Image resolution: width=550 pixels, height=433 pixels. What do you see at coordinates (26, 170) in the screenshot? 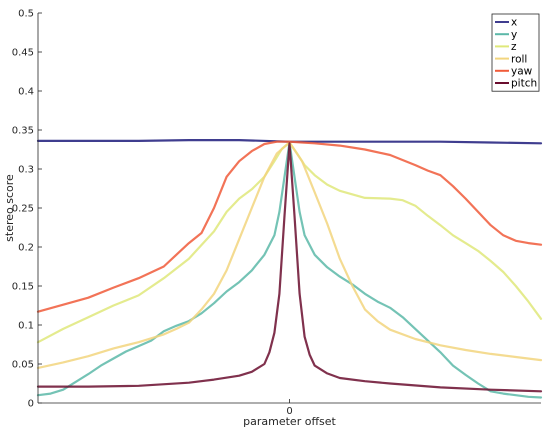
I see `y-tick-label: 0.3` at bounding box center [26, 170].